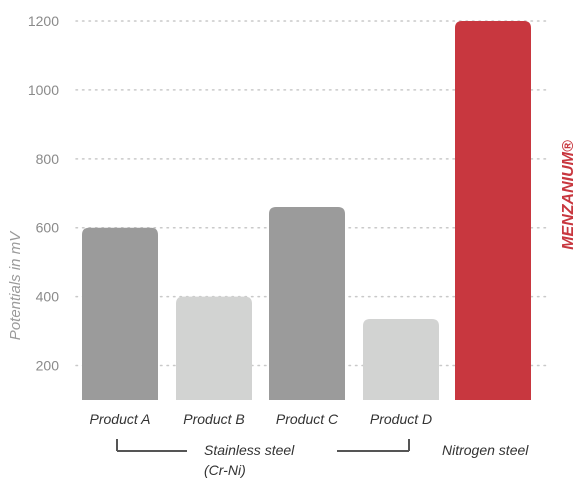  Describe the element at coordinates (48, 366) in the screenshot. I see `y-tick-label-200: 200` at that location.